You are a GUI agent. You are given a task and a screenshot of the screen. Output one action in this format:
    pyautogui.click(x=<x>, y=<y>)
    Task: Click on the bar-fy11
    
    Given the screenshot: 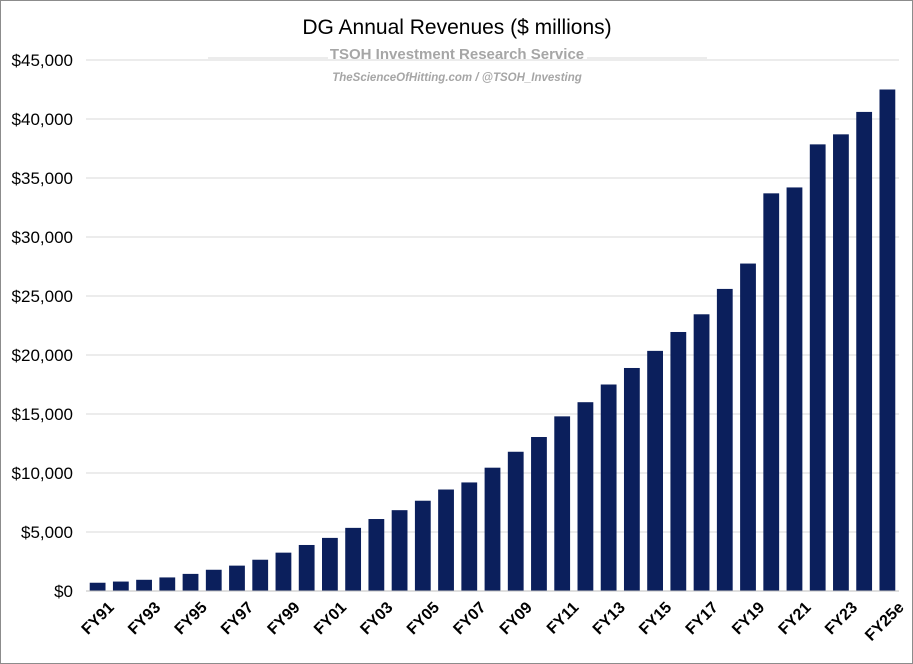 What is the action you would take?
    pyautogui.click(x=562, y=503)
    